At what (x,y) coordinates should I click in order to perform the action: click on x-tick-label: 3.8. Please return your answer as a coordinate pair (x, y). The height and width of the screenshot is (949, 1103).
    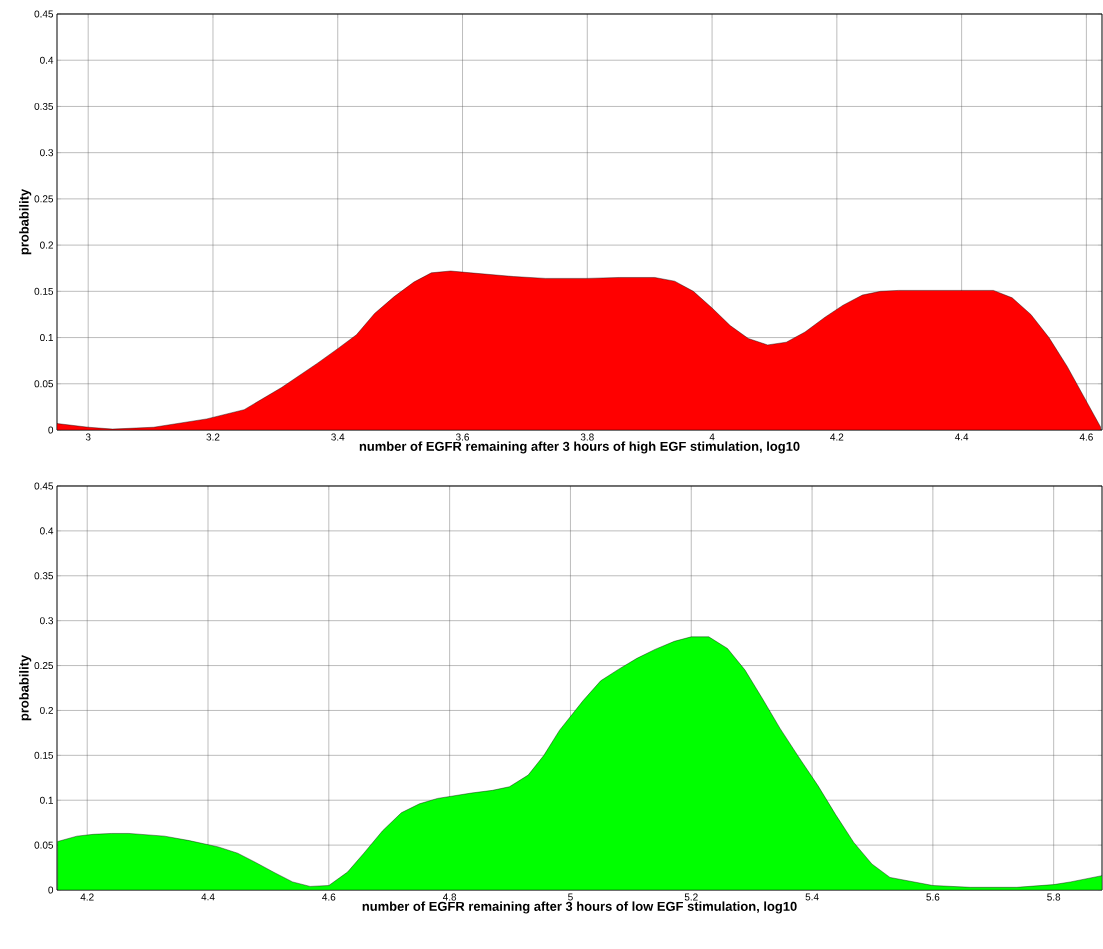
    Looking at the image, I should click on (587, 437).